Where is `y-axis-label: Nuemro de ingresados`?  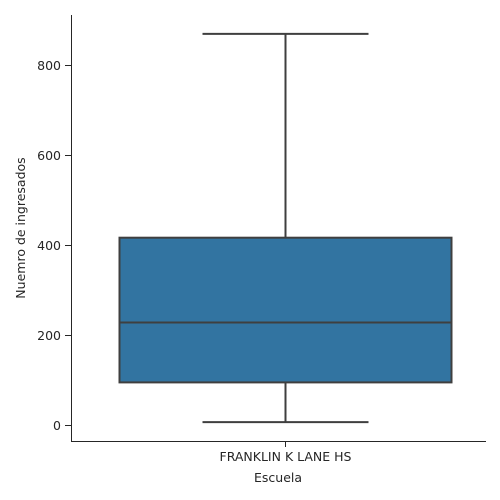
y-axis-label: Nuemro de ingresados is located at coordinates (20, 227).